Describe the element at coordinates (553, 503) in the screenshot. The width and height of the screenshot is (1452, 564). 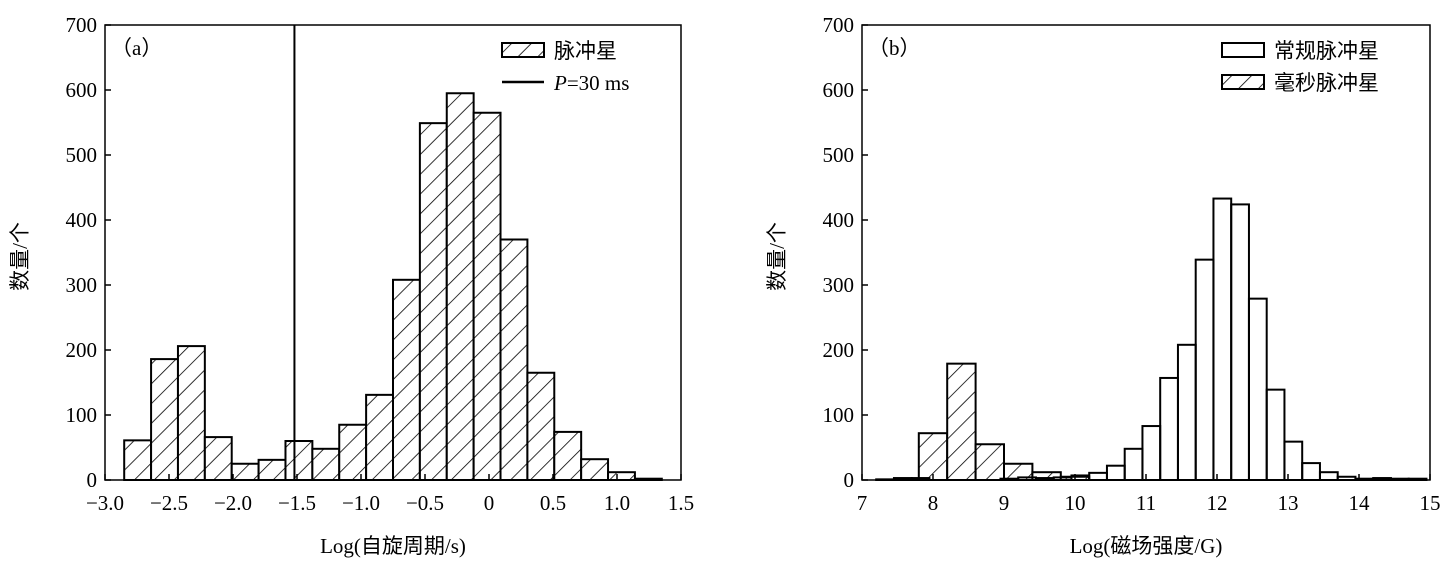
I see `x-tick-label: 0.5` at that location.